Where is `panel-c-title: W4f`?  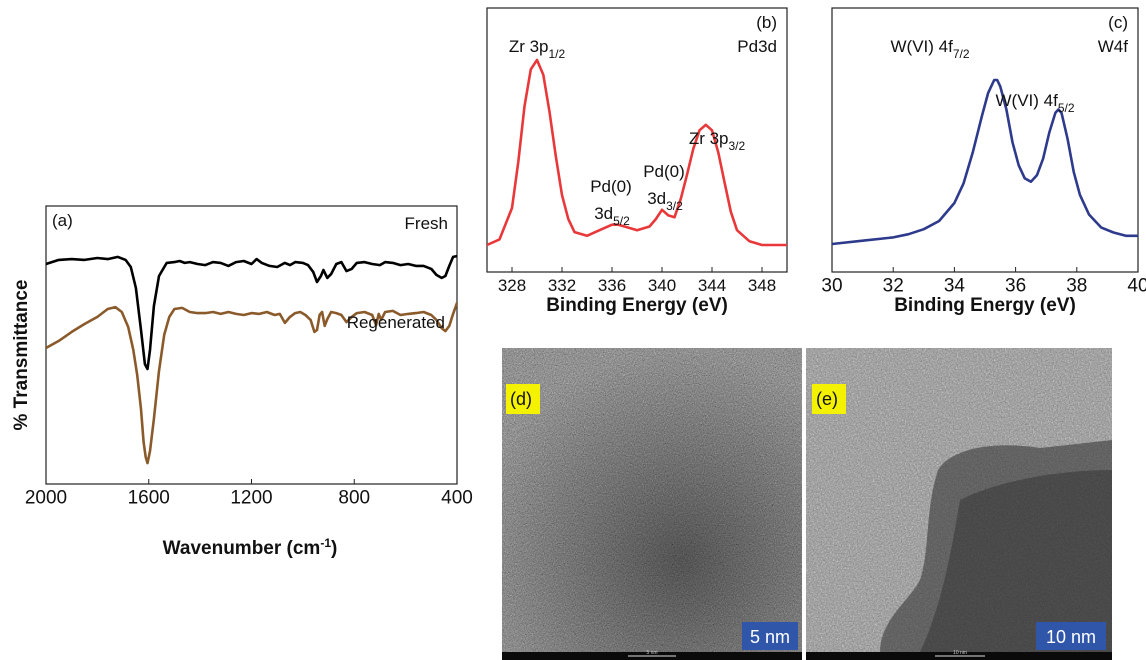
panel-c-title: W4f is located at coordinates (1113, 46).